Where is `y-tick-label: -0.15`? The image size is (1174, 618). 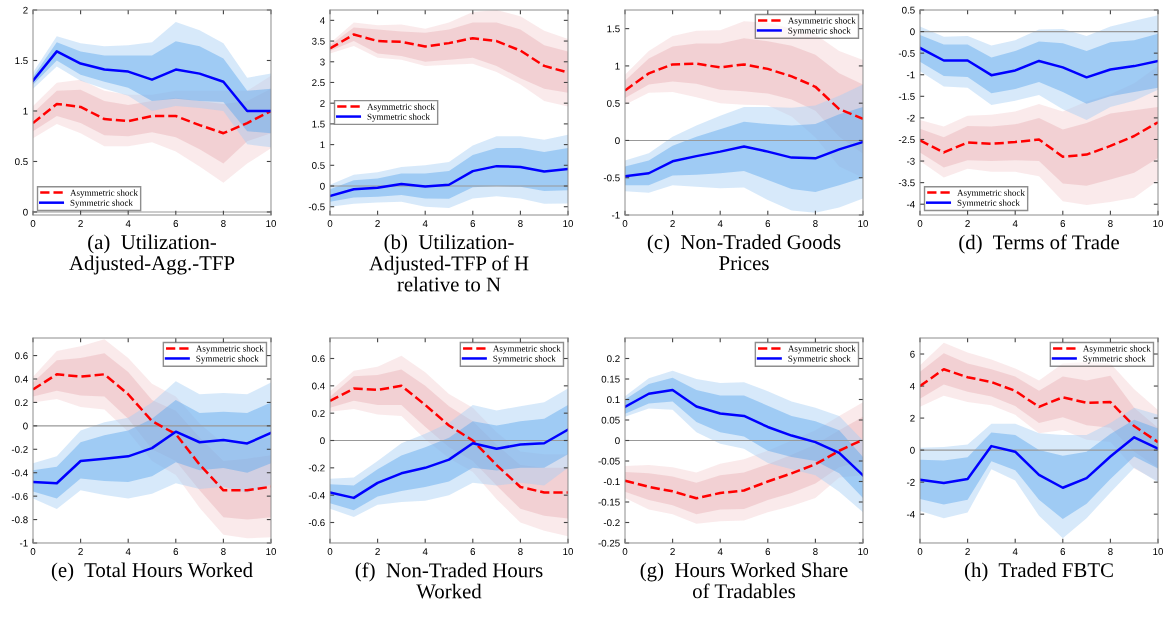 y-tick-label: -0.15 is located at coordinates (609, 502).